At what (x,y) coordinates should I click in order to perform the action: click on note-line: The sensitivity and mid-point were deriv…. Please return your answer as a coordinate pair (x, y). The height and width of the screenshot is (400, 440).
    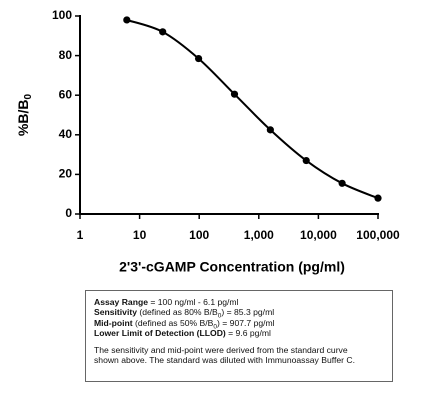
    Looking at the image, I should click on (221, 349).